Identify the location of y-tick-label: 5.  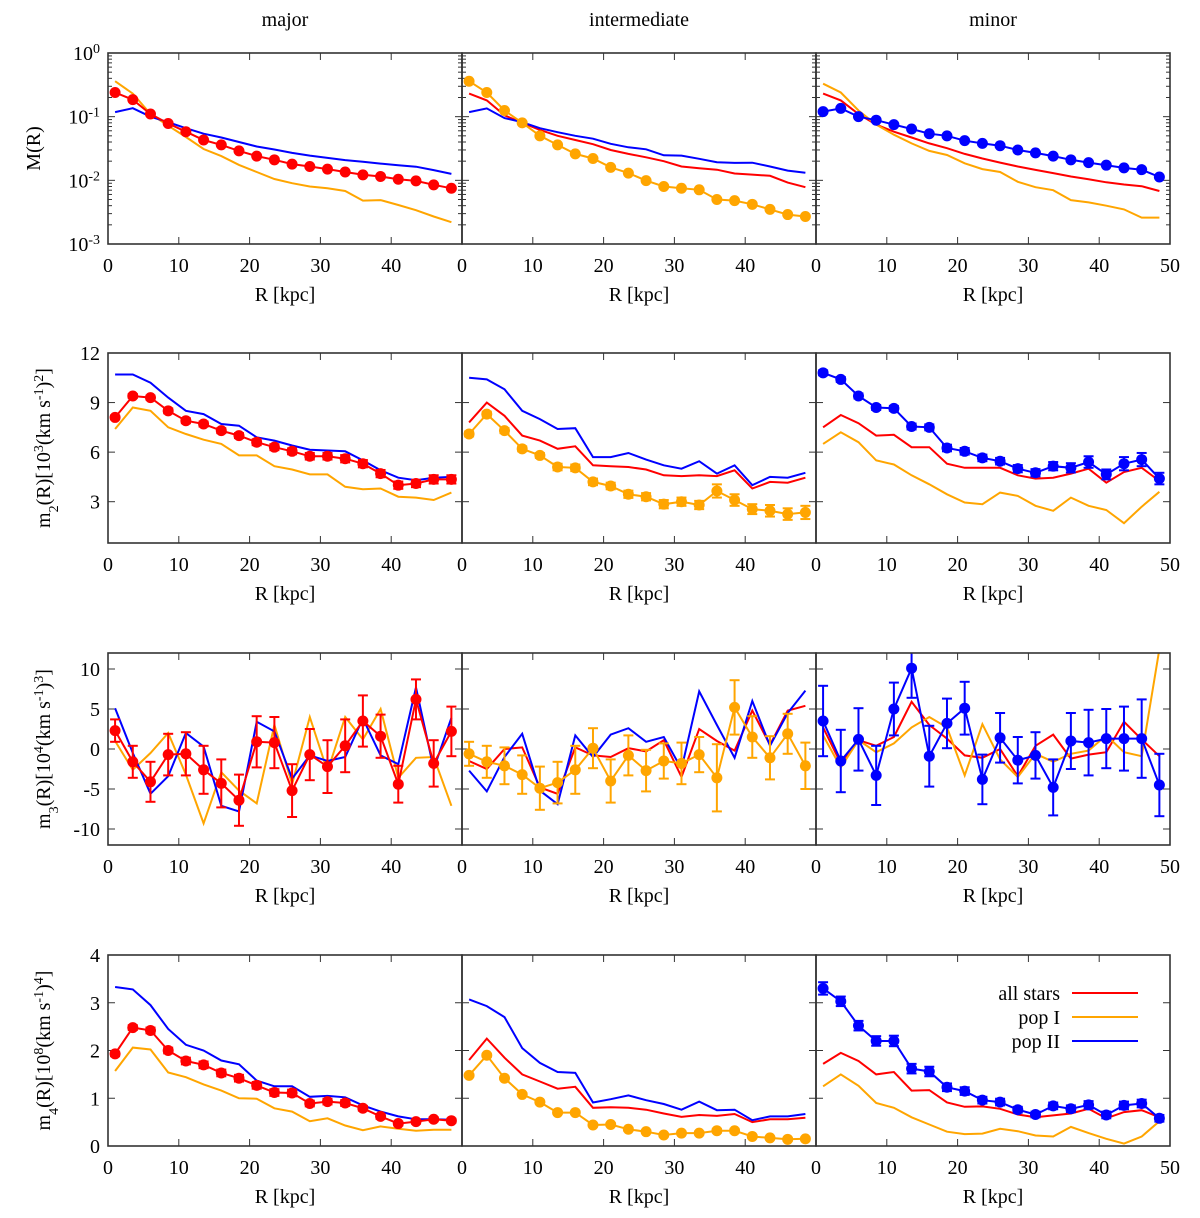
(95, 710).